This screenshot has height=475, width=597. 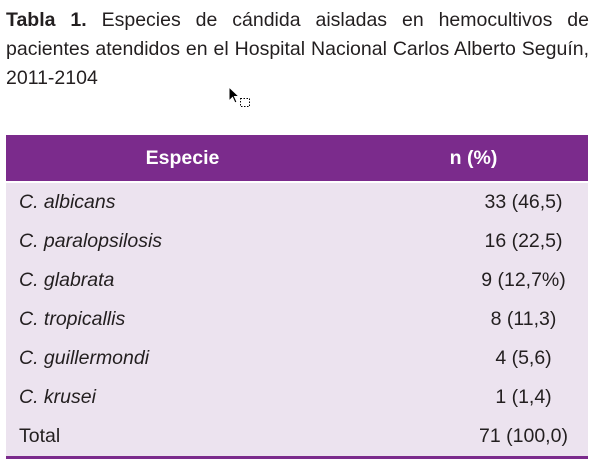 I want to click on species-cell: C. guillermondi, so click(x=182, y=358).